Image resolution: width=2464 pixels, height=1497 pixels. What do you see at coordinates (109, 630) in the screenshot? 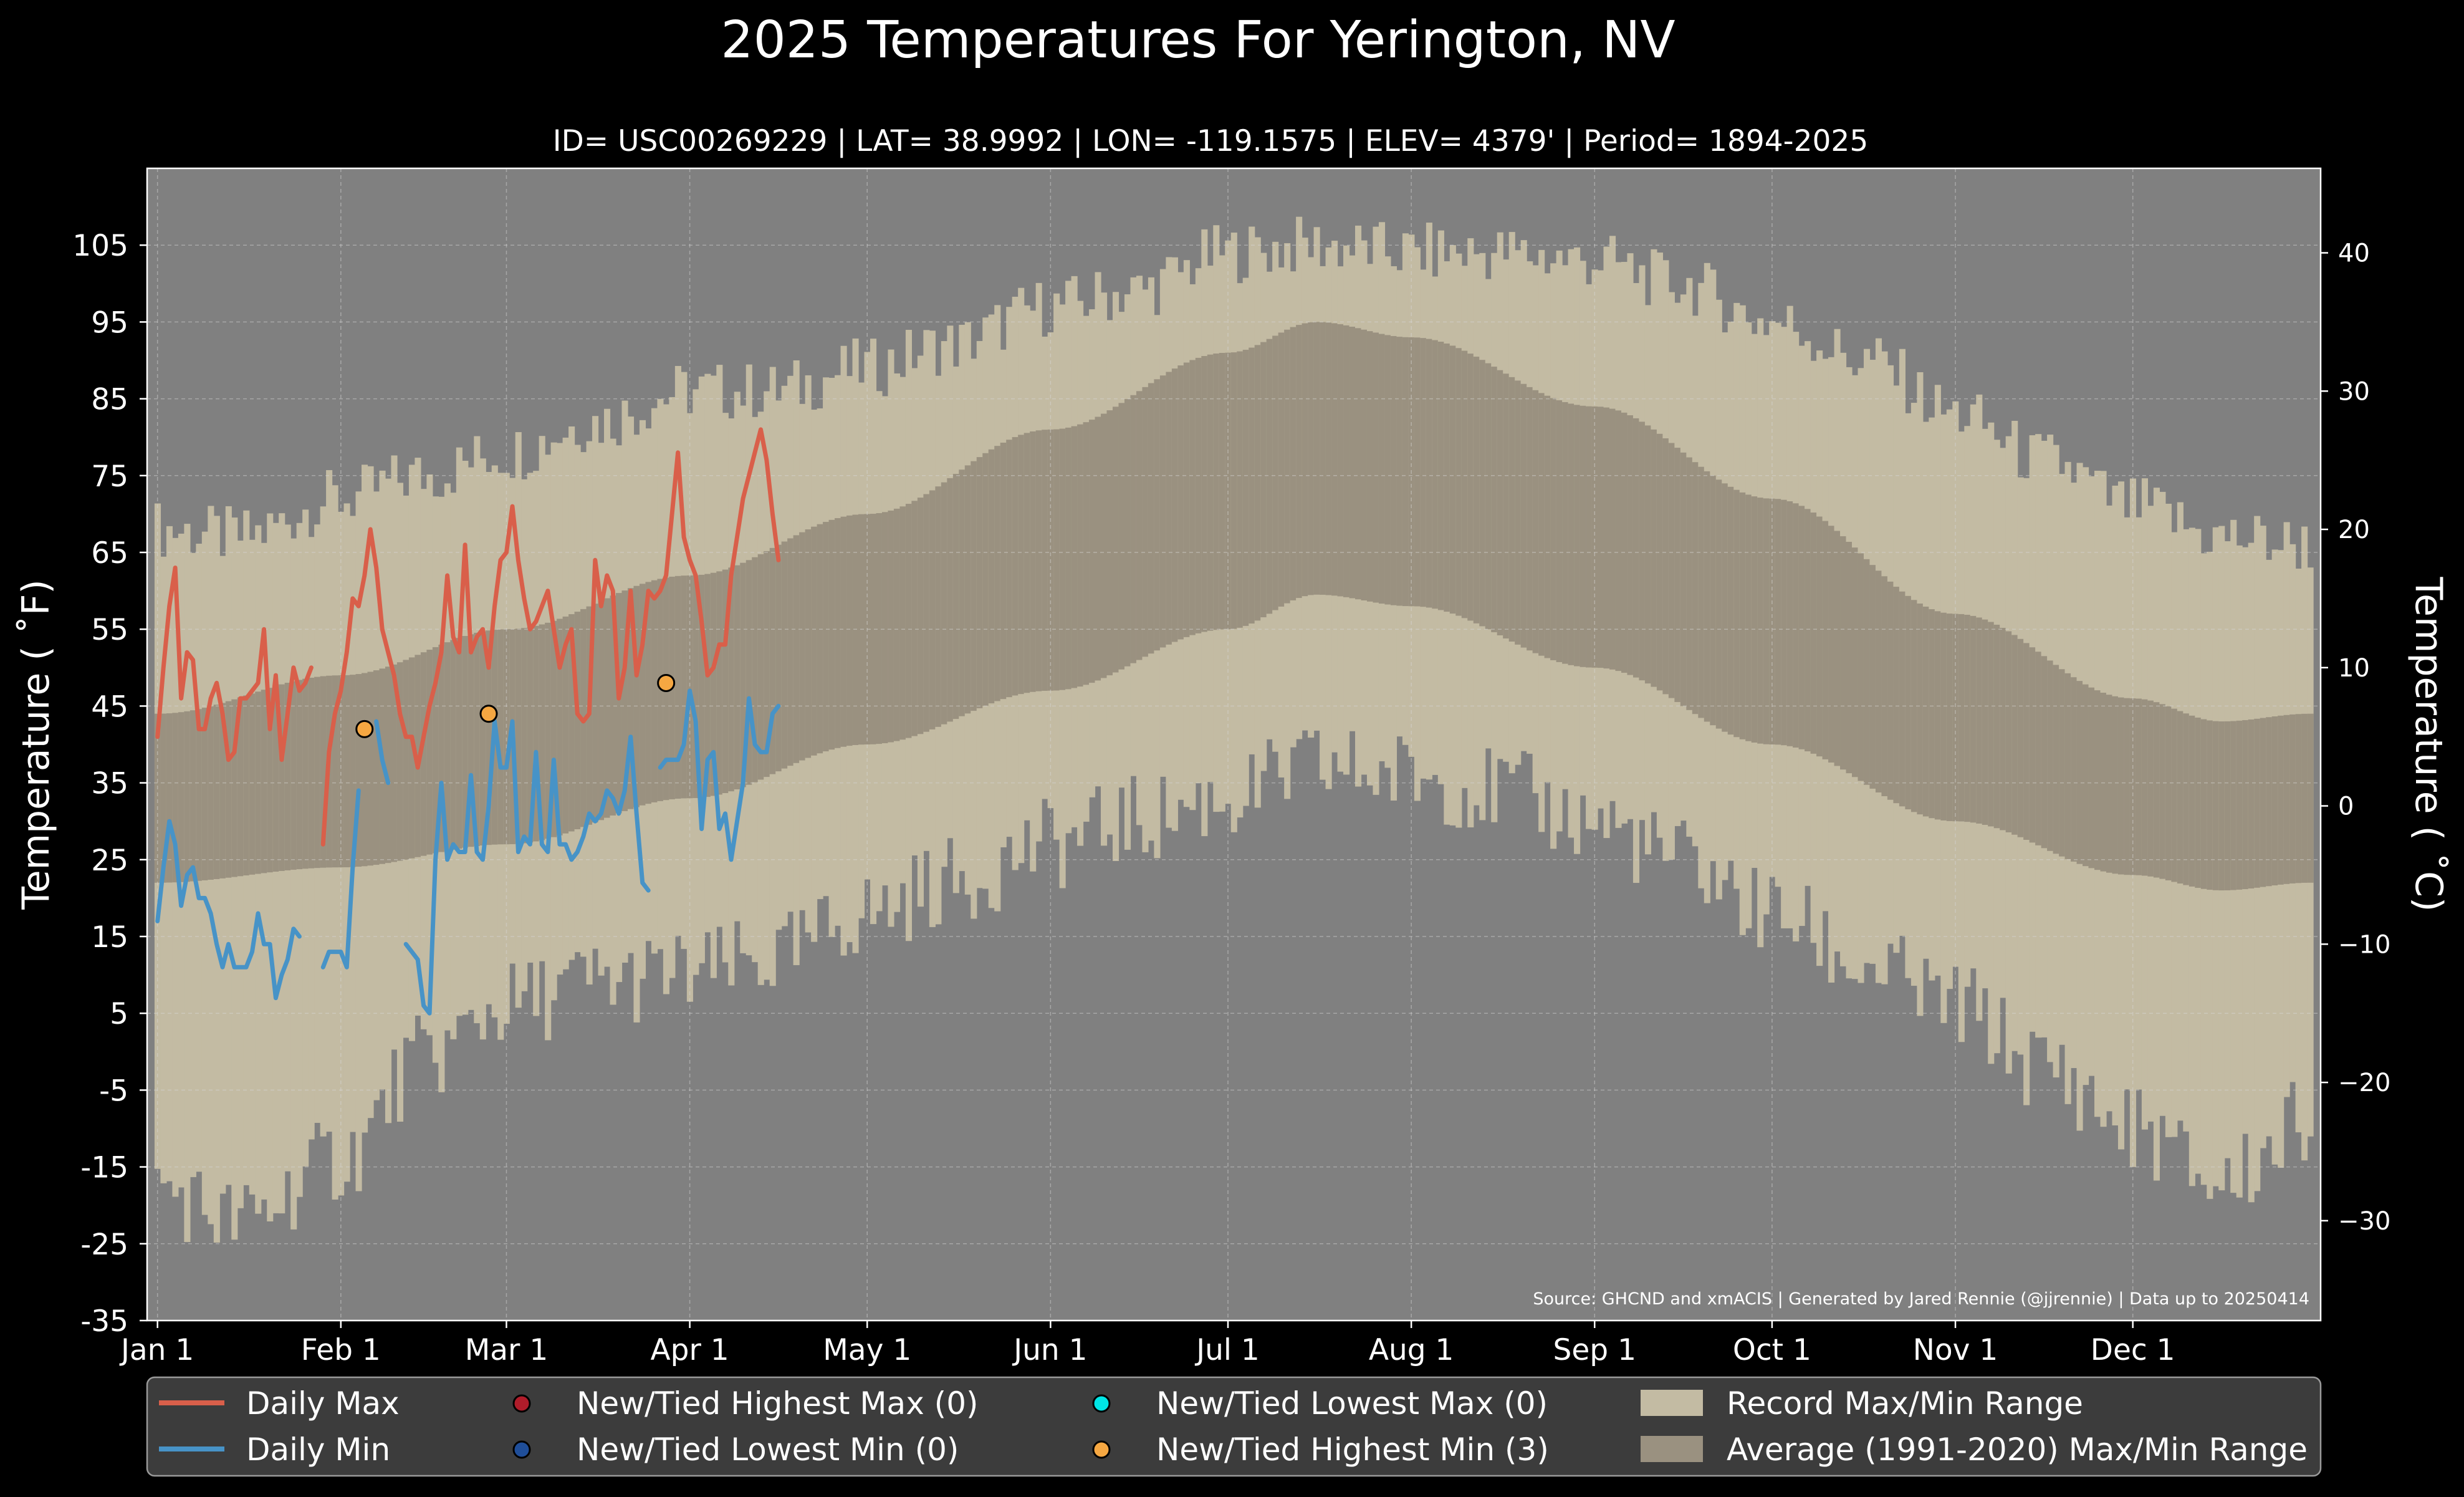
I see `y-tick-label: 55` at bounding box center [109, 630].